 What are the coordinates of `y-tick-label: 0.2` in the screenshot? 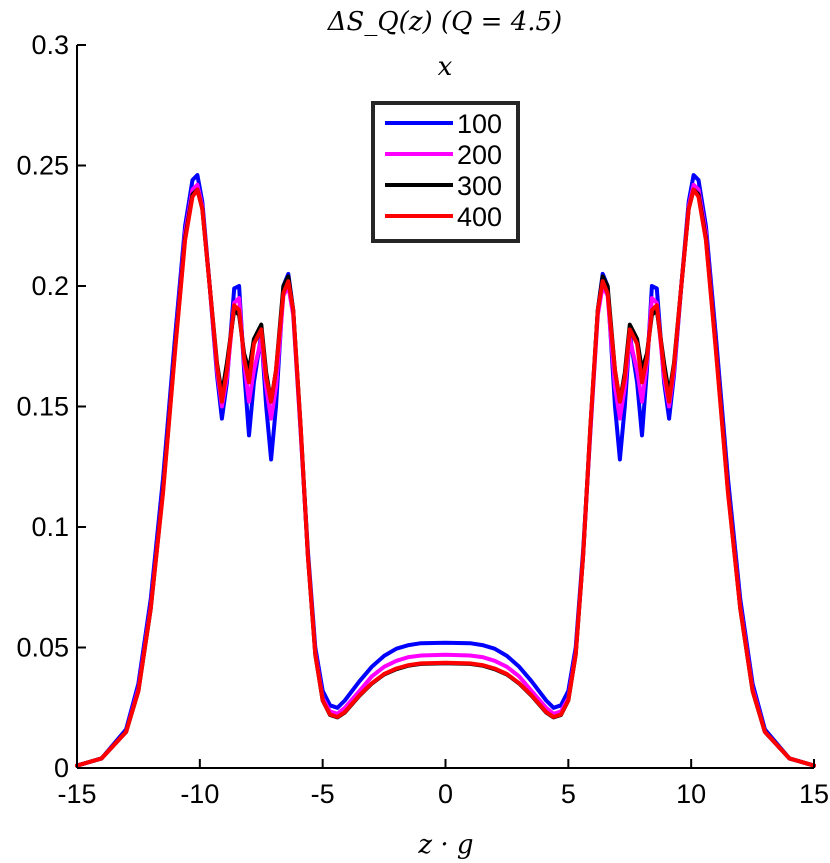 It's located at (50, 286).